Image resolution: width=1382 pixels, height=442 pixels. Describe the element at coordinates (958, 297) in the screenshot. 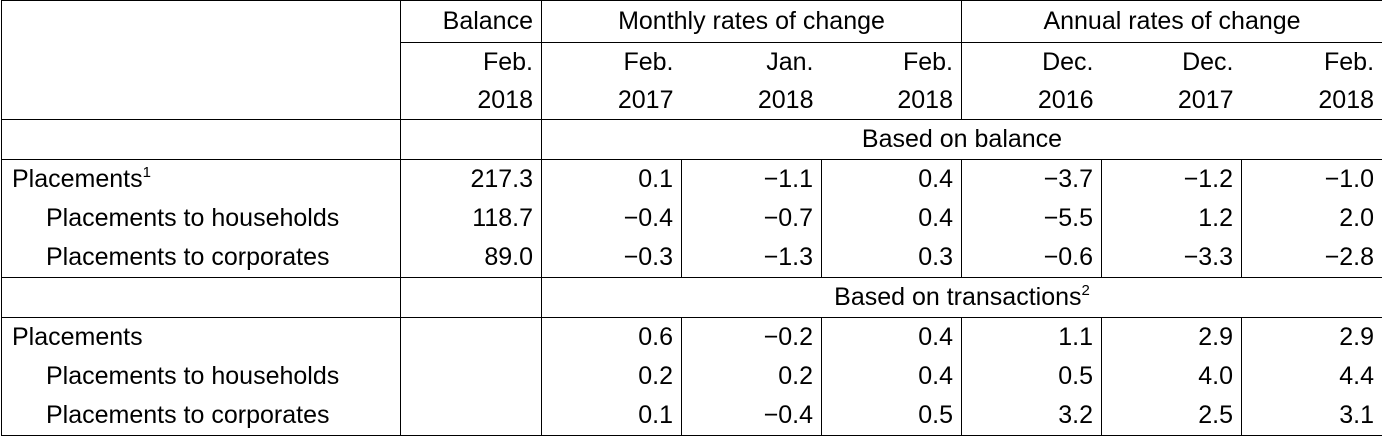

I see `section-title-text: Based on transactions` at that location.